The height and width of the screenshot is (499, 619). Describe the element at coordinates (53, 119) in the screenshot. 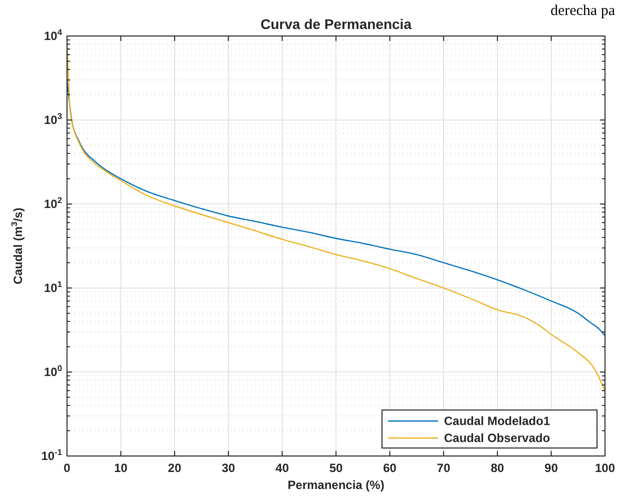

I see `y-tick-label: 10$^{3}$` at that location.